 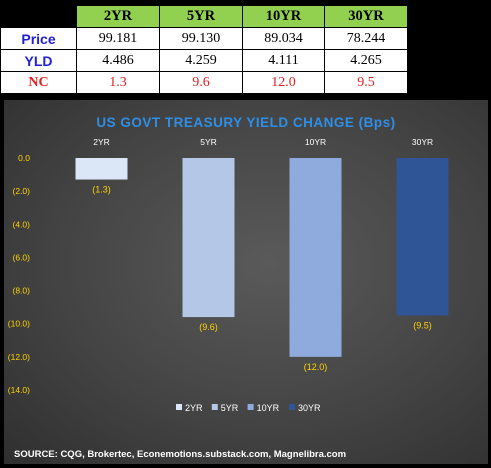 I want to click on y-tick-label: (6.0), so click(x=22, y=257).